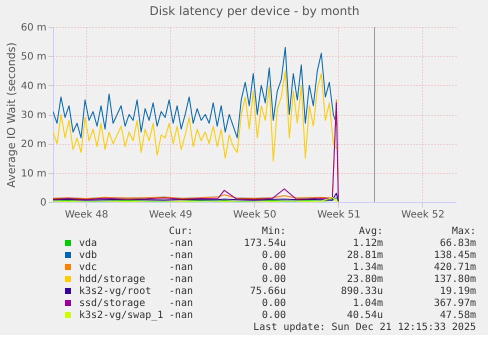 The height and width of the screenshot is (347, 497). Describe the element at coordinates (364, 327) in the screenshot. I see `text: Last update: Sun Dec 21 12:15:33 2025` at that location.